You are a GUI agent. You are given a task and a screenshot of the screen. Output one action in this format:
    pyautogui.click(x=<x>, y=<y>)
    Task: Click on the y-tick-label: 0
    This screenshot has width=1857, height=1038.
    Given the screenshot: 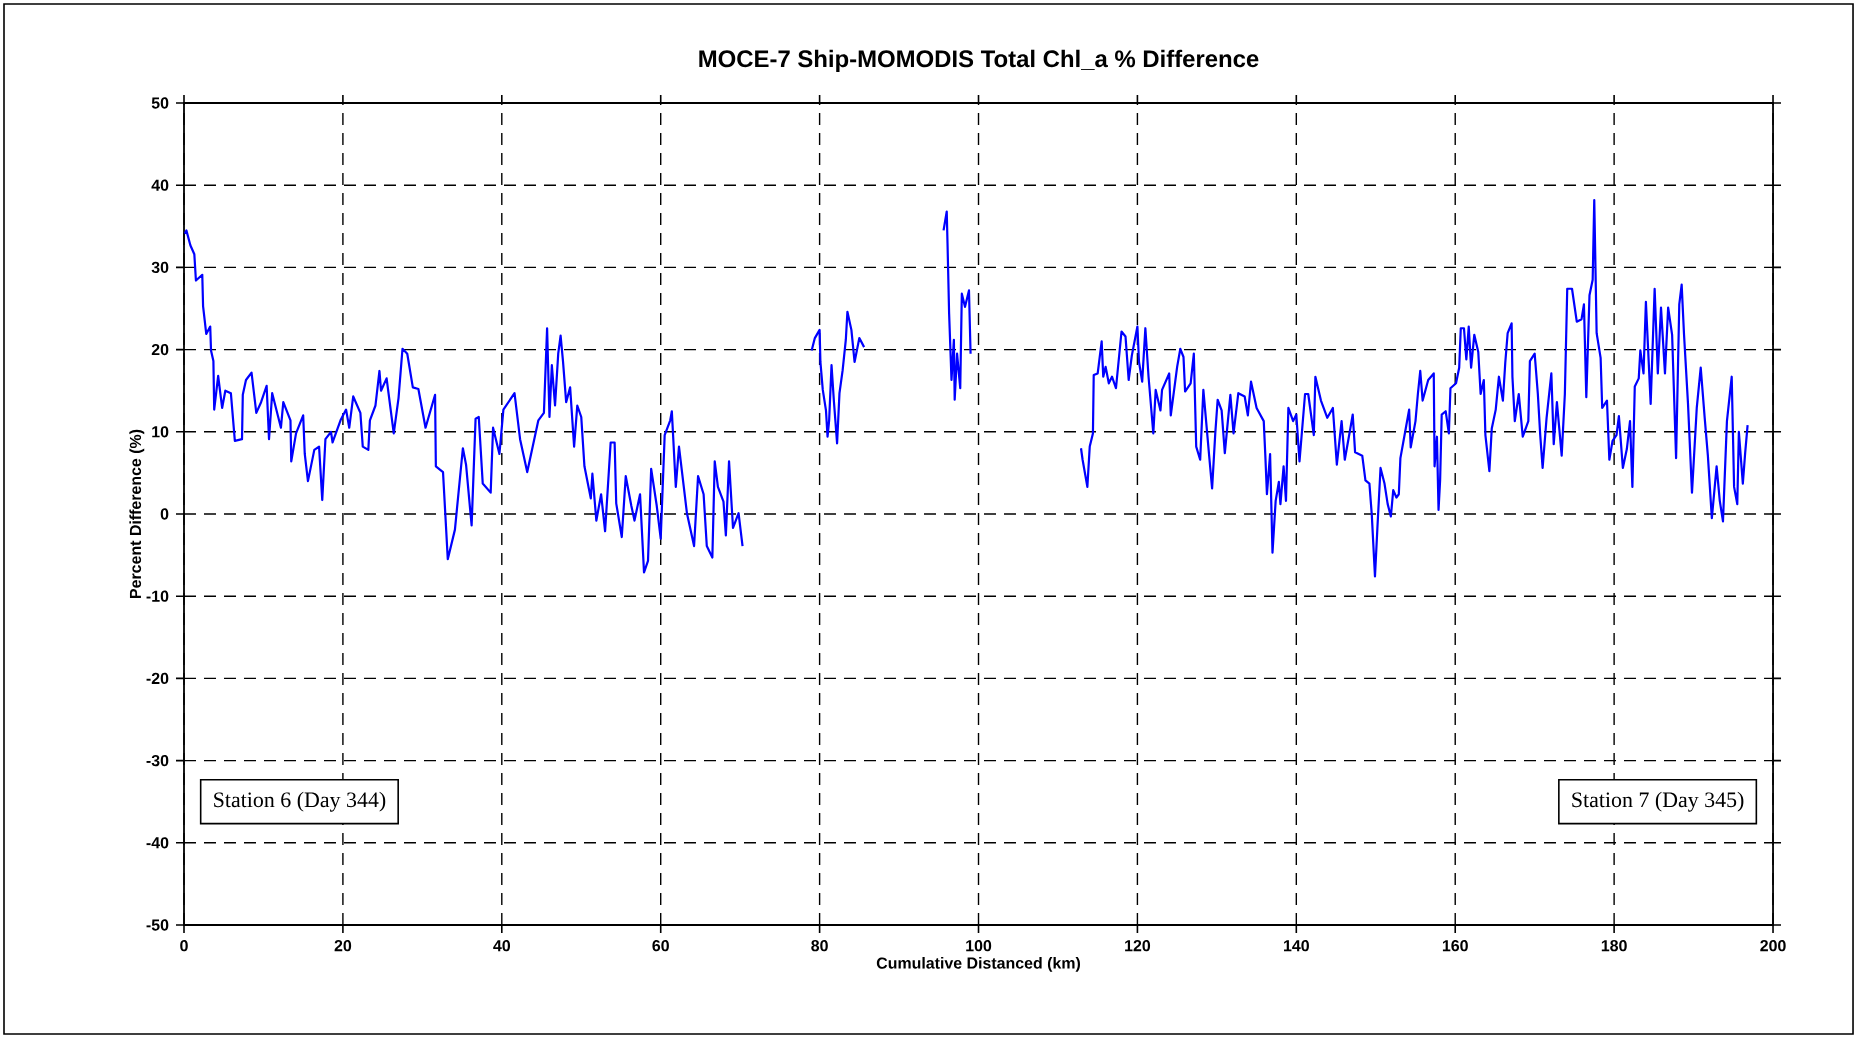 What is the action you would take?
    pyautogui.click(x=164, y=514)
    